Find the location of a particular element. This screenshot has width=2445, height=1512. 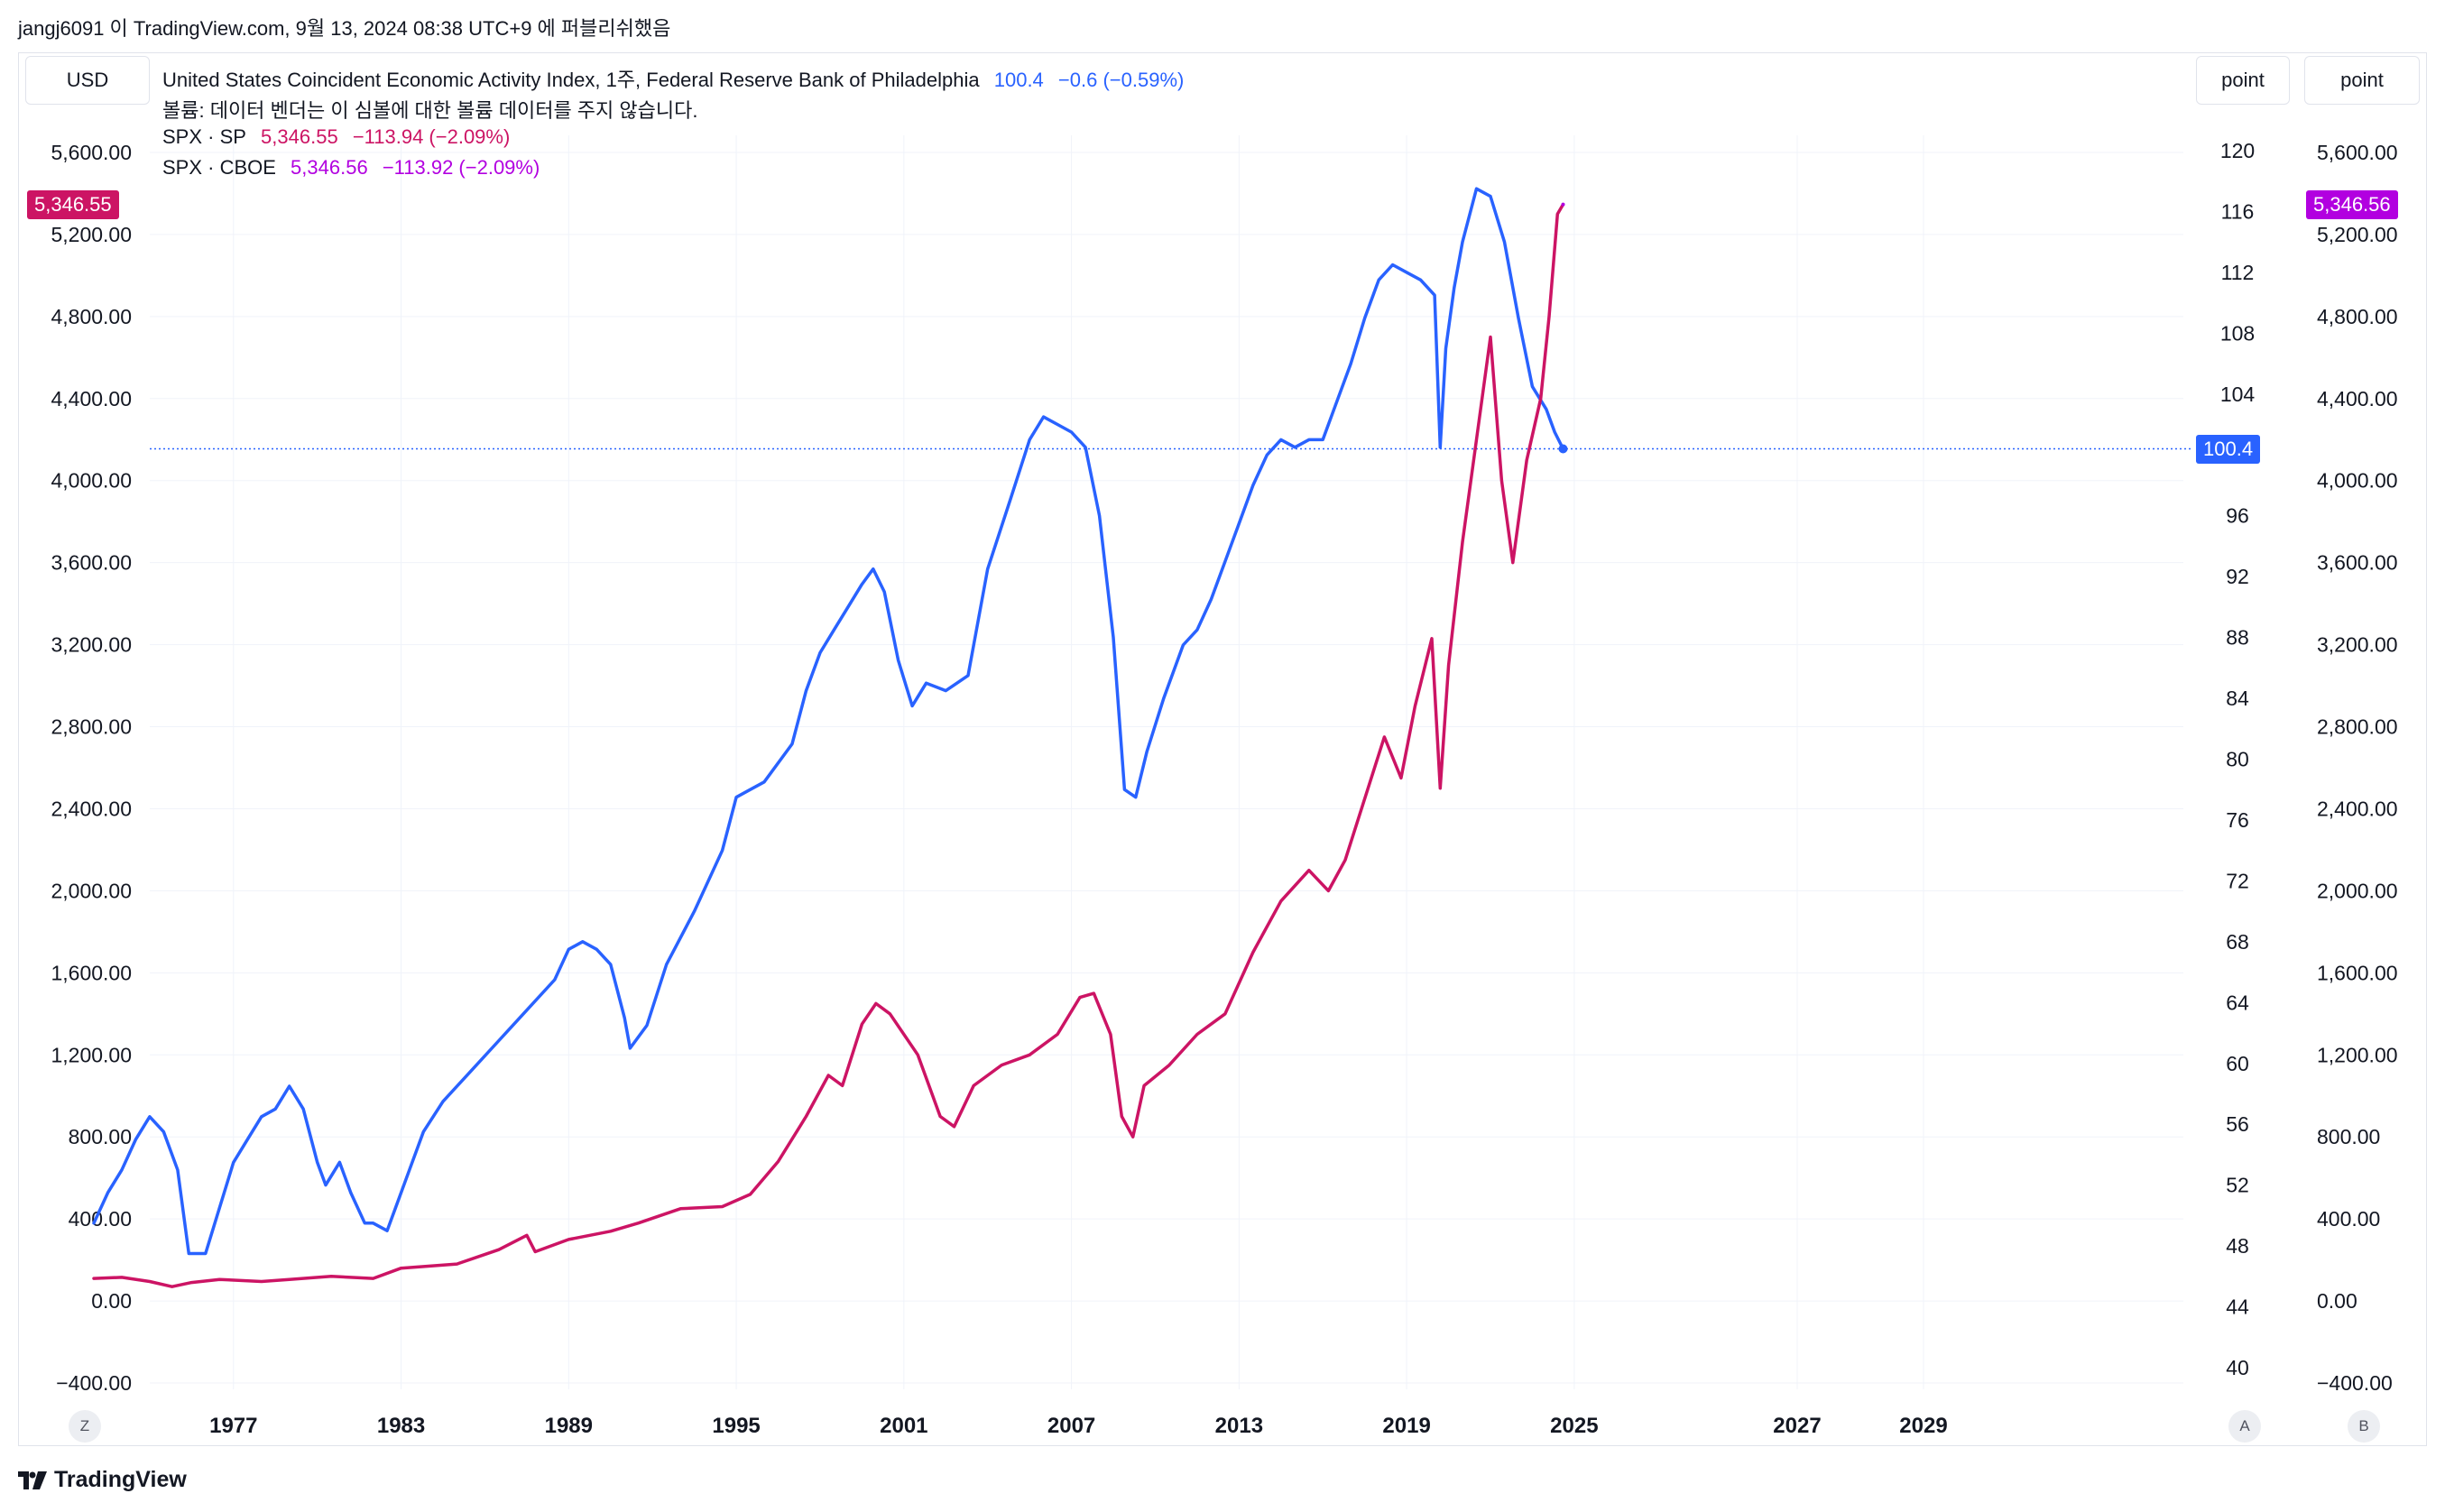

right-b-tick-label: 0.00 is located at coordinates (2337, 1301).